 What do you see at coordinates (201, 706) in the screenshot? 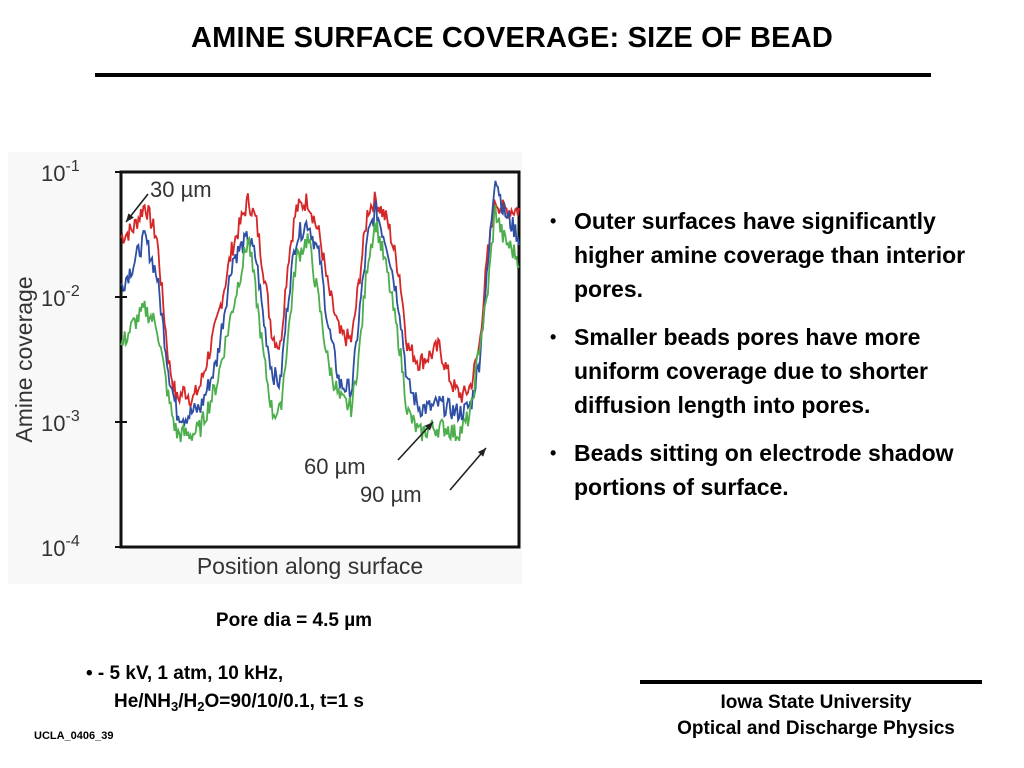
I see `gas-sub-2: 2` at bounding box center [201, 706].